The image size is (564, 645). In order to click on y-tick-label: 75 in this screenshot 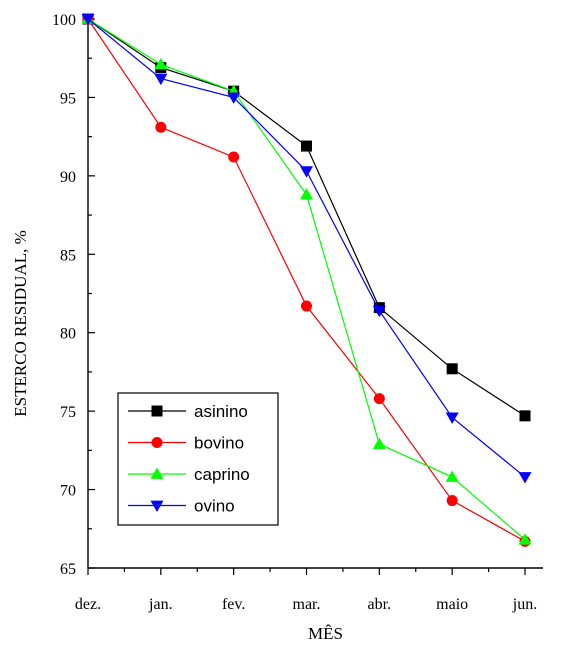, I will do `click(68, 412)`.